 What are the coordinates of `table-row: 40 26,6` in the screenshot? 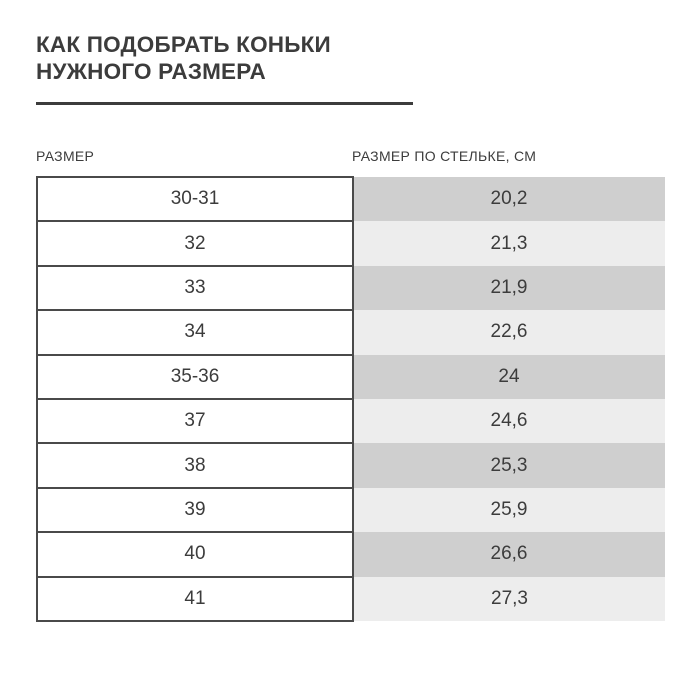 It's located at (350, 554).